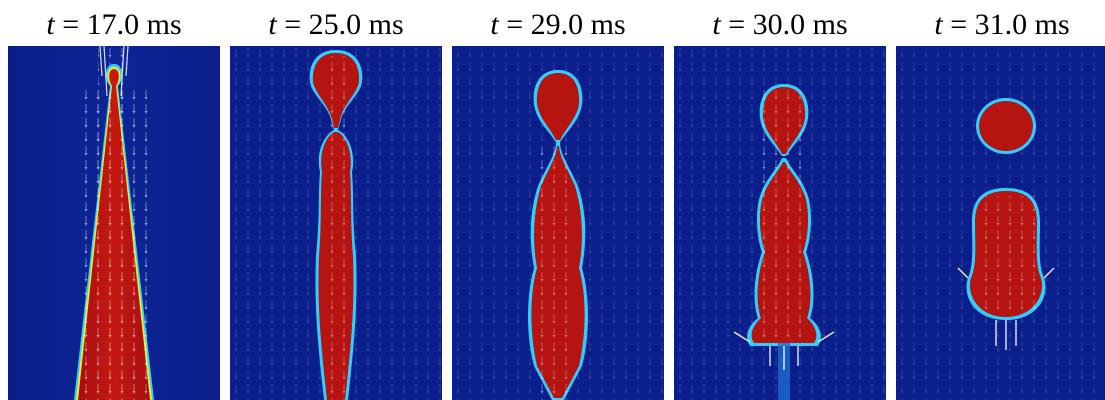 Image resolution: width=1105 pixels, height=400 pixels. What do you see at coordinates (336, 24) in the screenshot?
I see `panel-title: t = 25.0 ms` at bounding box center [336, 24].